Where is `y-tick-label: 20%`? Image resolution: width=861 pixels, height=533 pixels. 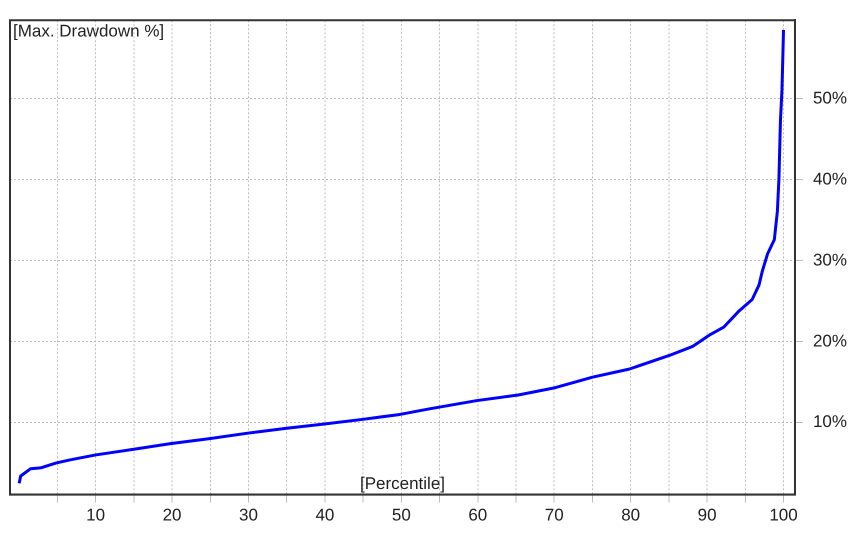 y-tick-label: 20% is located at coordinates (830, 340).